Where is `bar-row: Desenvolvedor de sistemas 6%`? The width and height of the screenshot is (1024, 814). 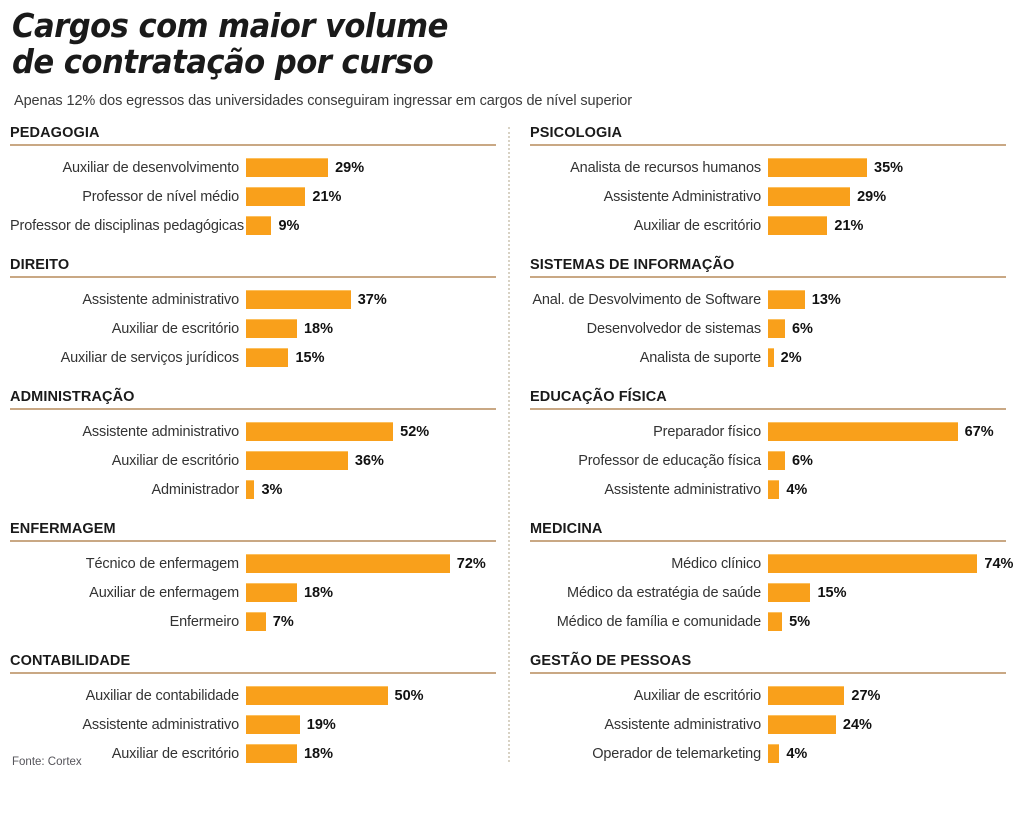 bar-row: Desenvolvedor de sistemas 6% is located at coordinates (768, 328).